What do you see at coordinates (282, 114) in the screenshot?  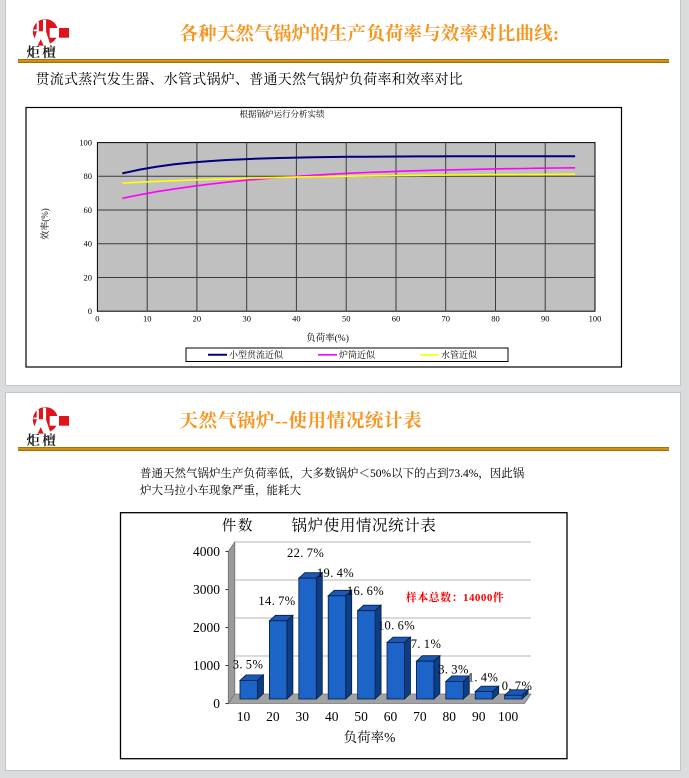 I see `svg-text: 根据锅炉运行分析实绩` at bounding box center [282, 114].